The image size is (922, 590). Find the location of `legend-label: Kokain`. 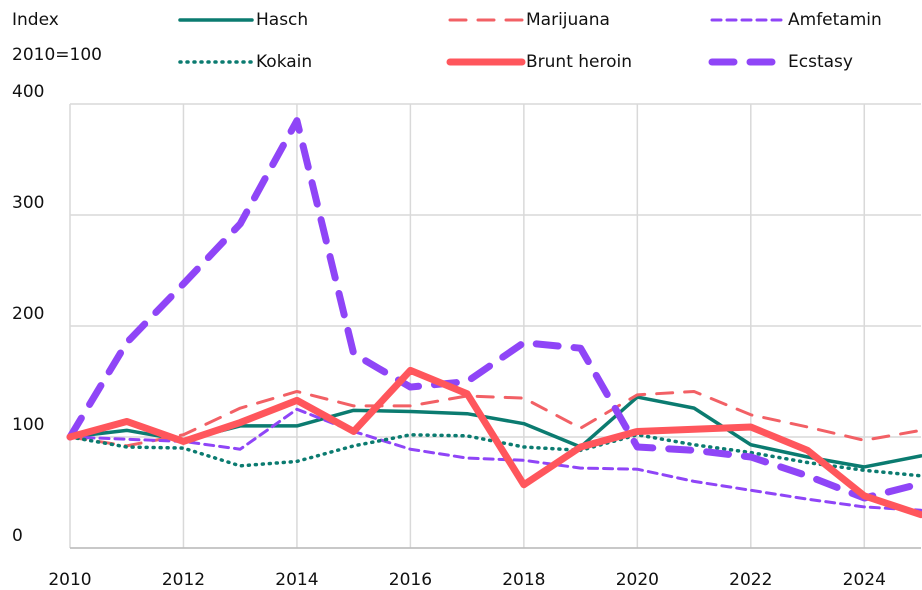

legend-label: Kokain is located at coordinates (284, 62).